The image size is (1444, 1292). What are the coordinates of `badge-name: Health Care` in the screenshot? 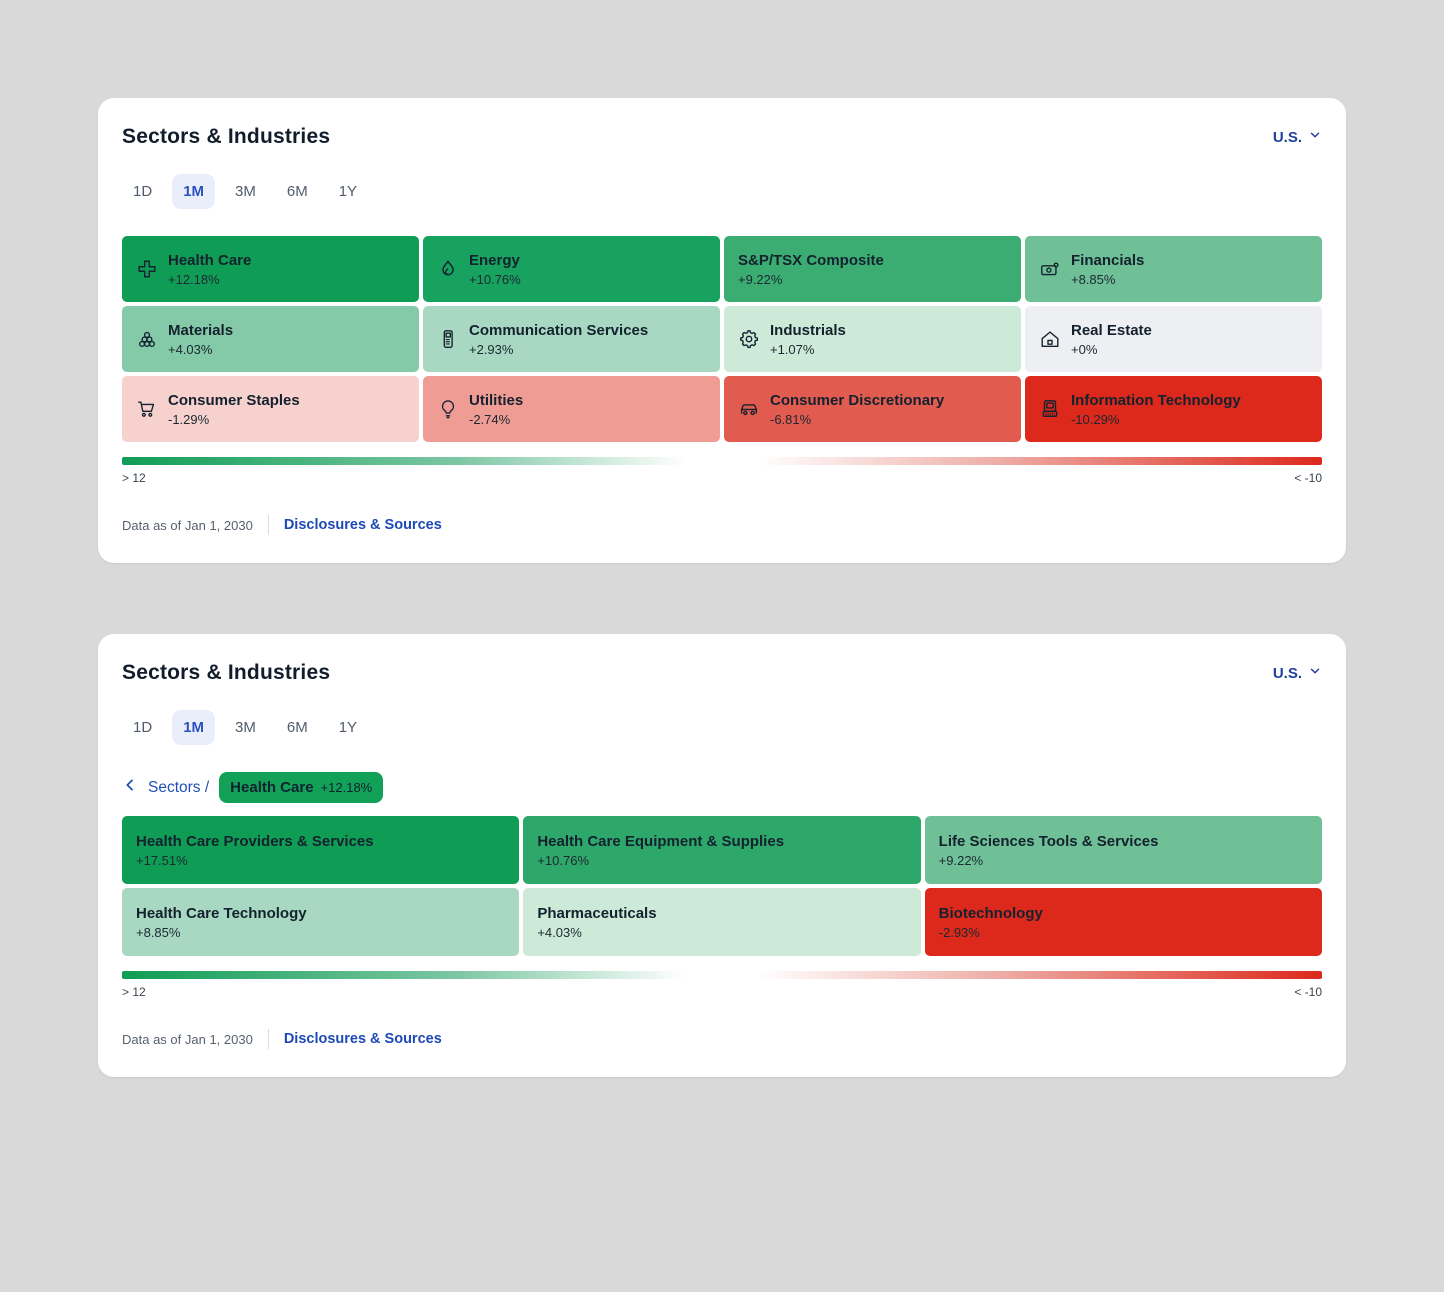 It's located at (272, 787).